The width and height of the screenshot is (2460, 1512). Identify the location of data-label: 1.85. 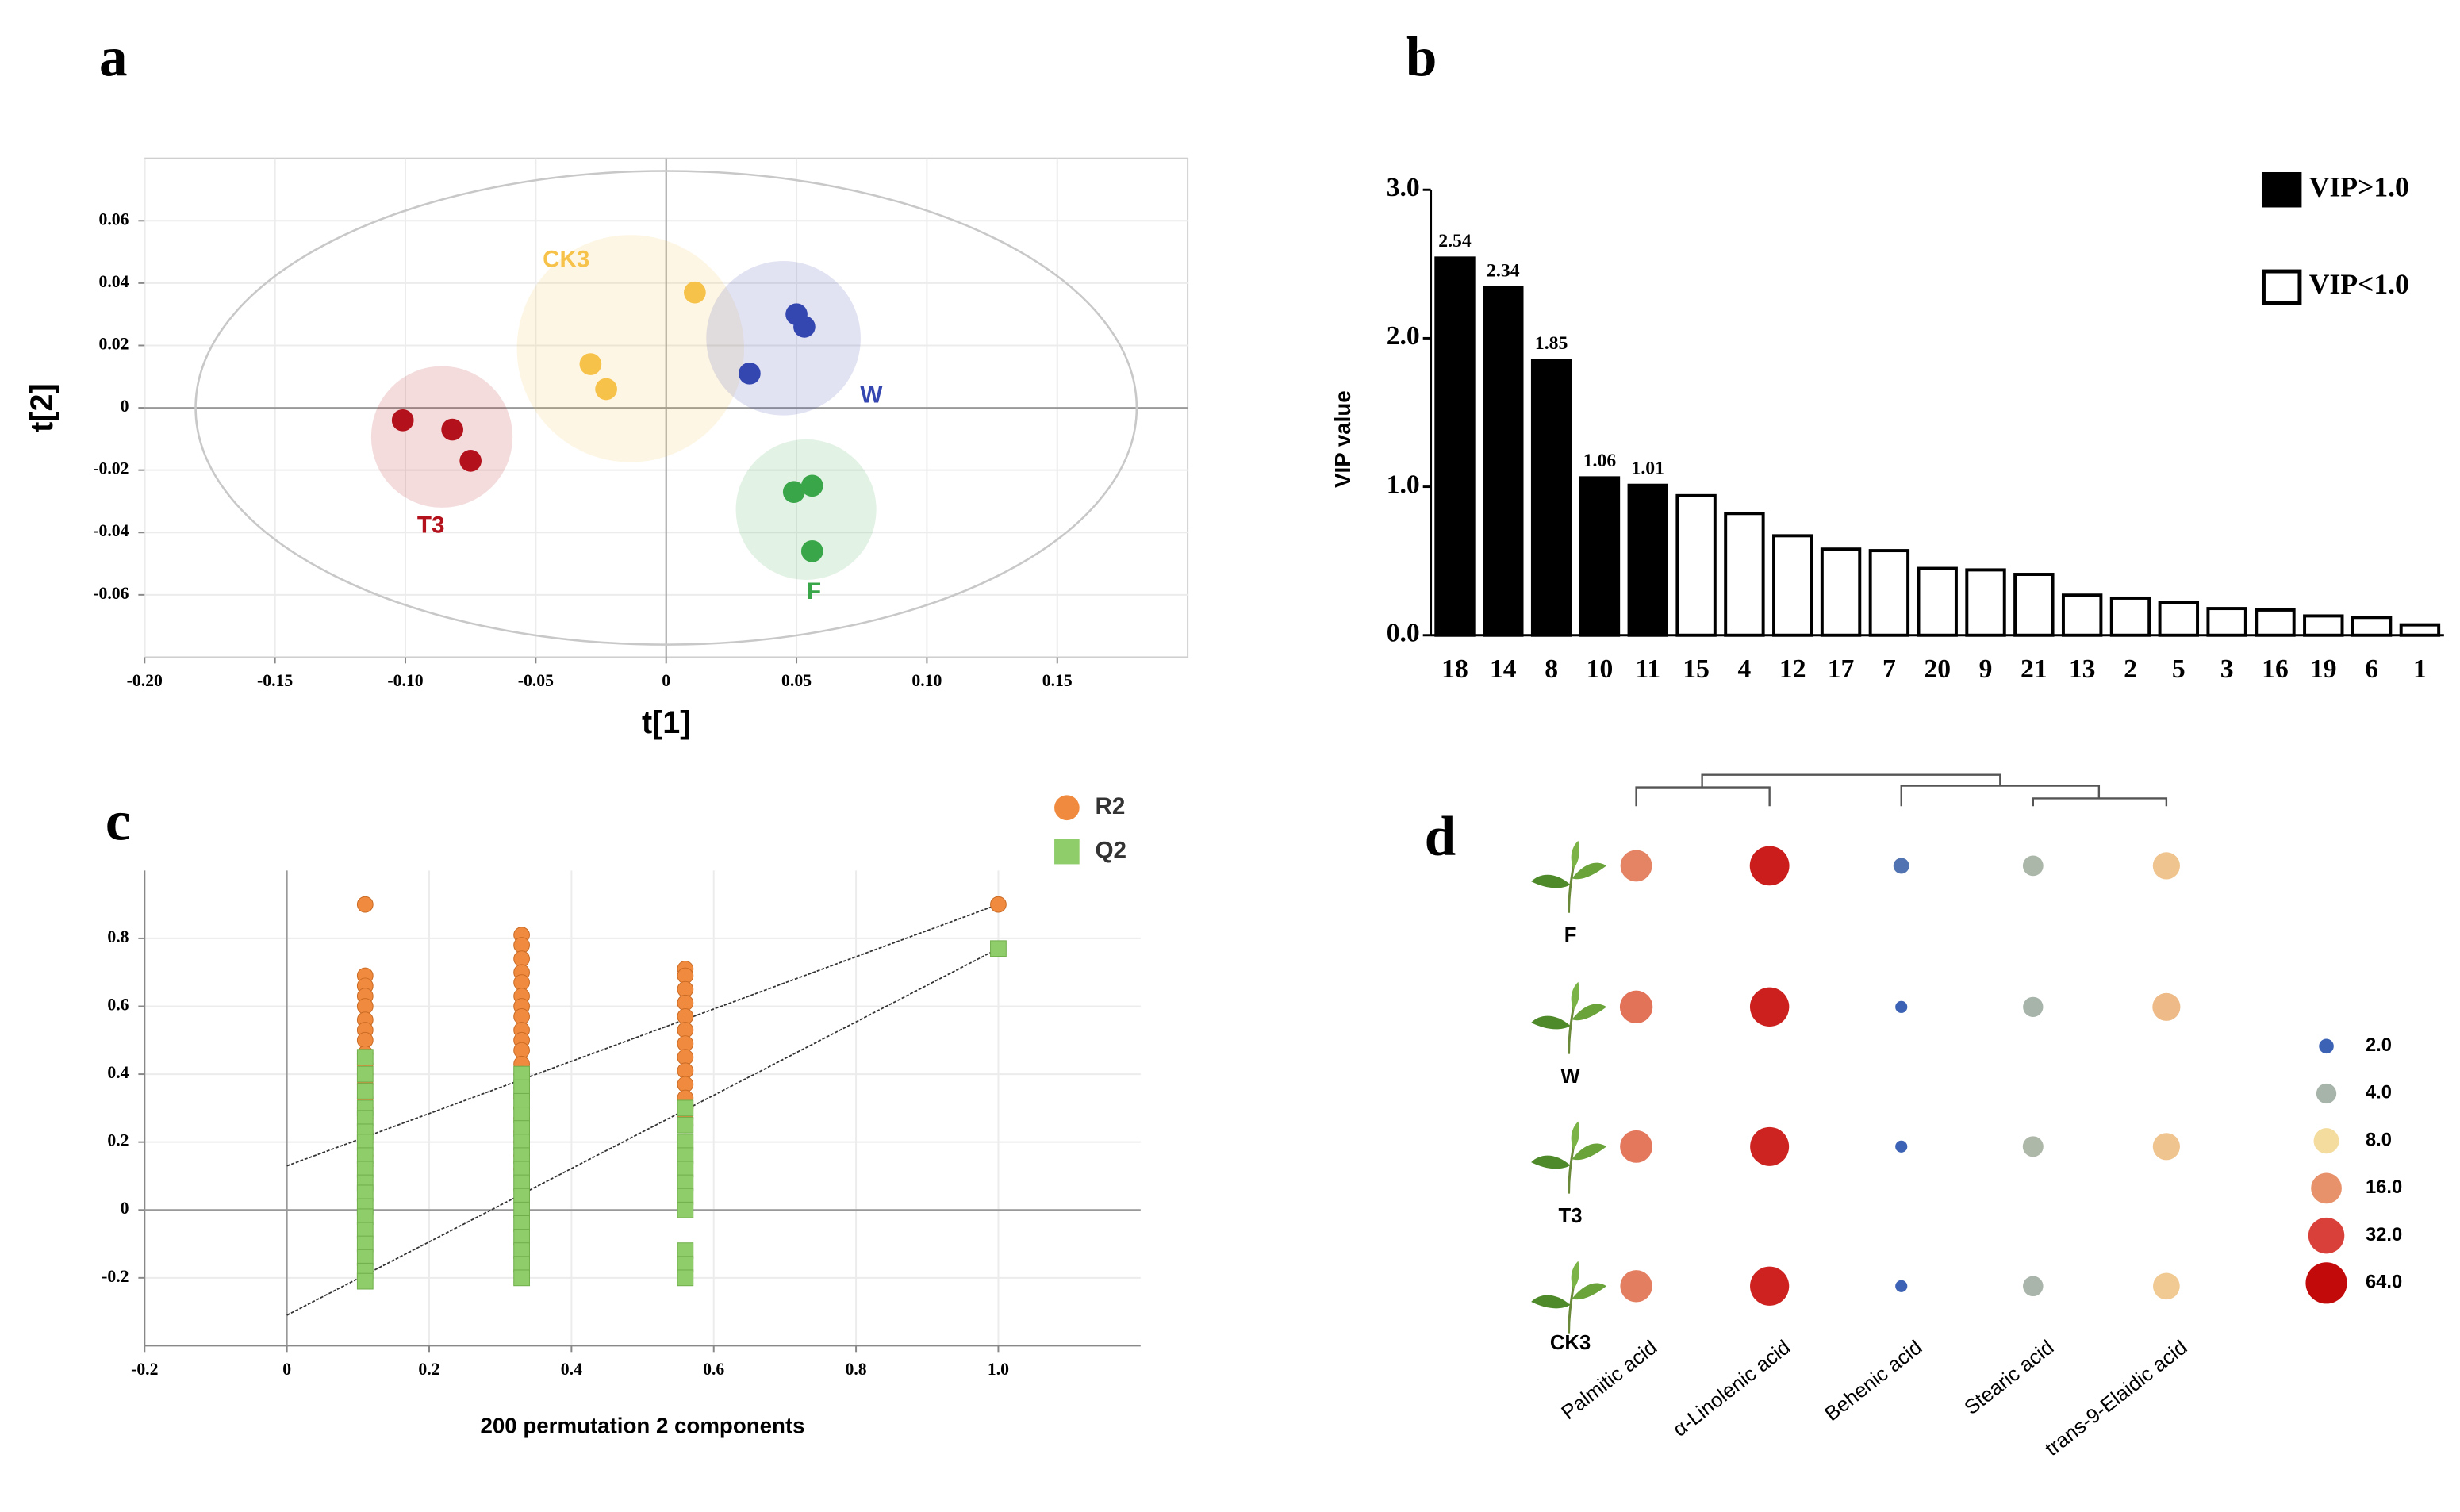
(1551, 344).